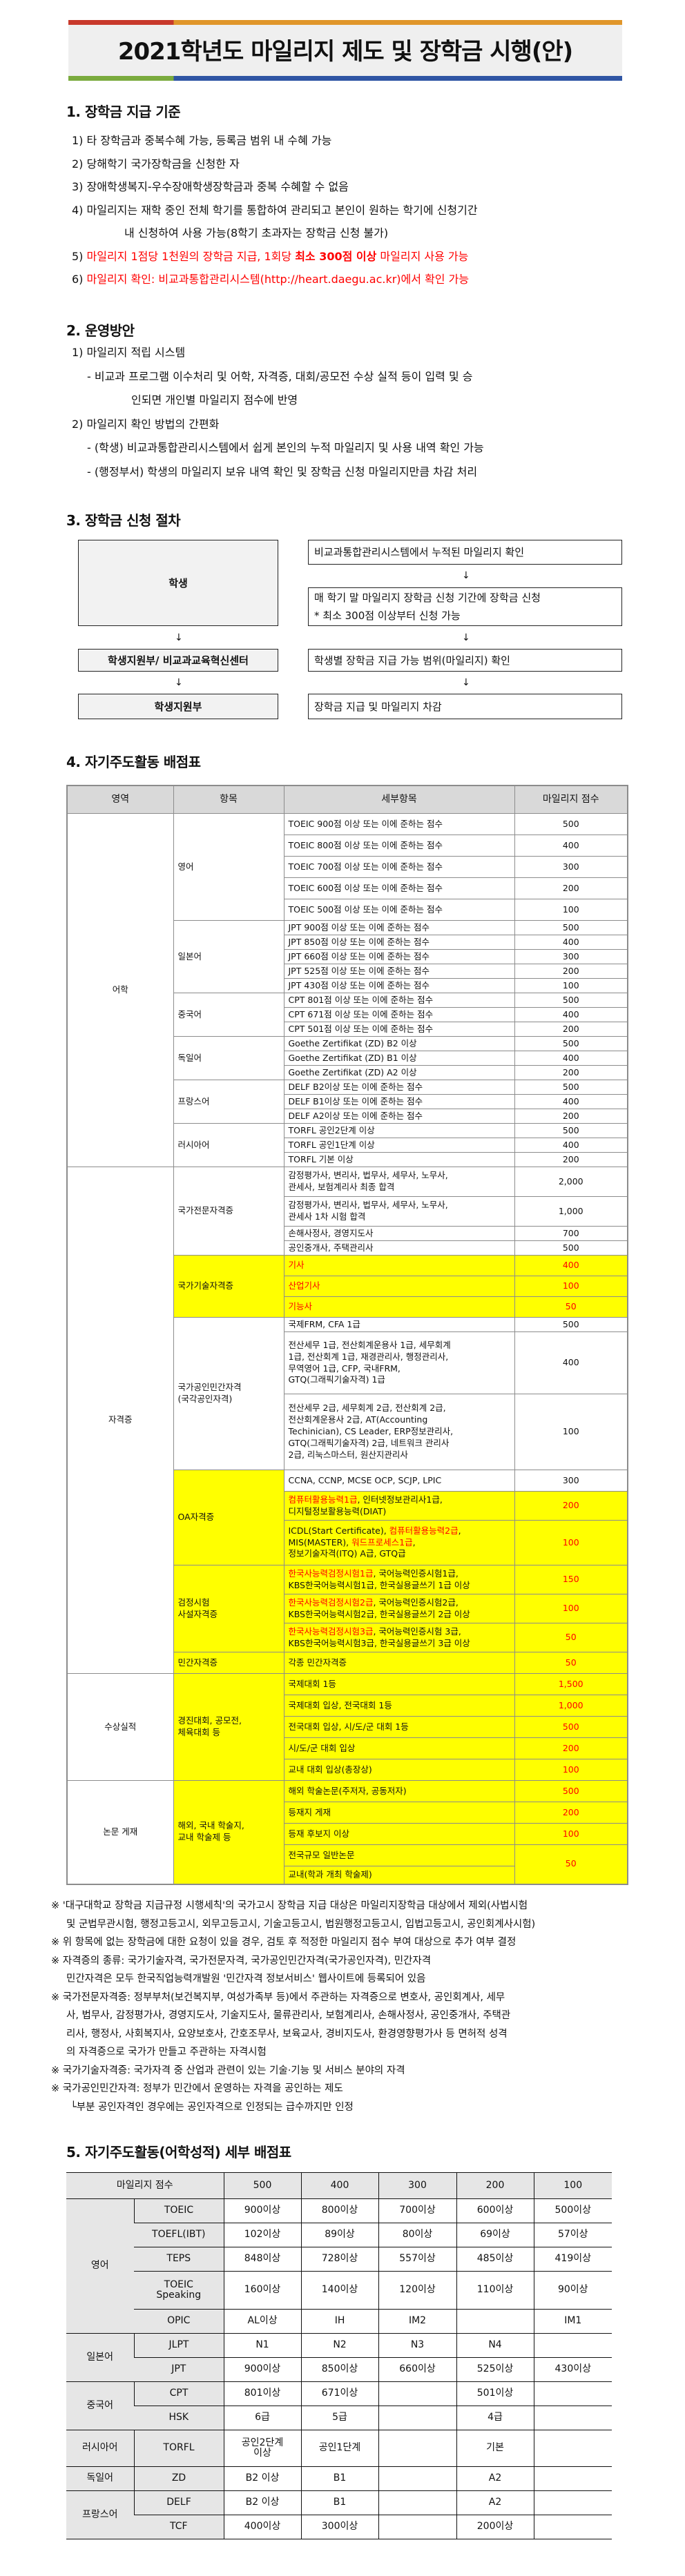  What do you see at coordinates (399, 1855) in the screenshot?
I see `detail-cell: 전국규모 일반논문` at bounding box center [399, 1855].